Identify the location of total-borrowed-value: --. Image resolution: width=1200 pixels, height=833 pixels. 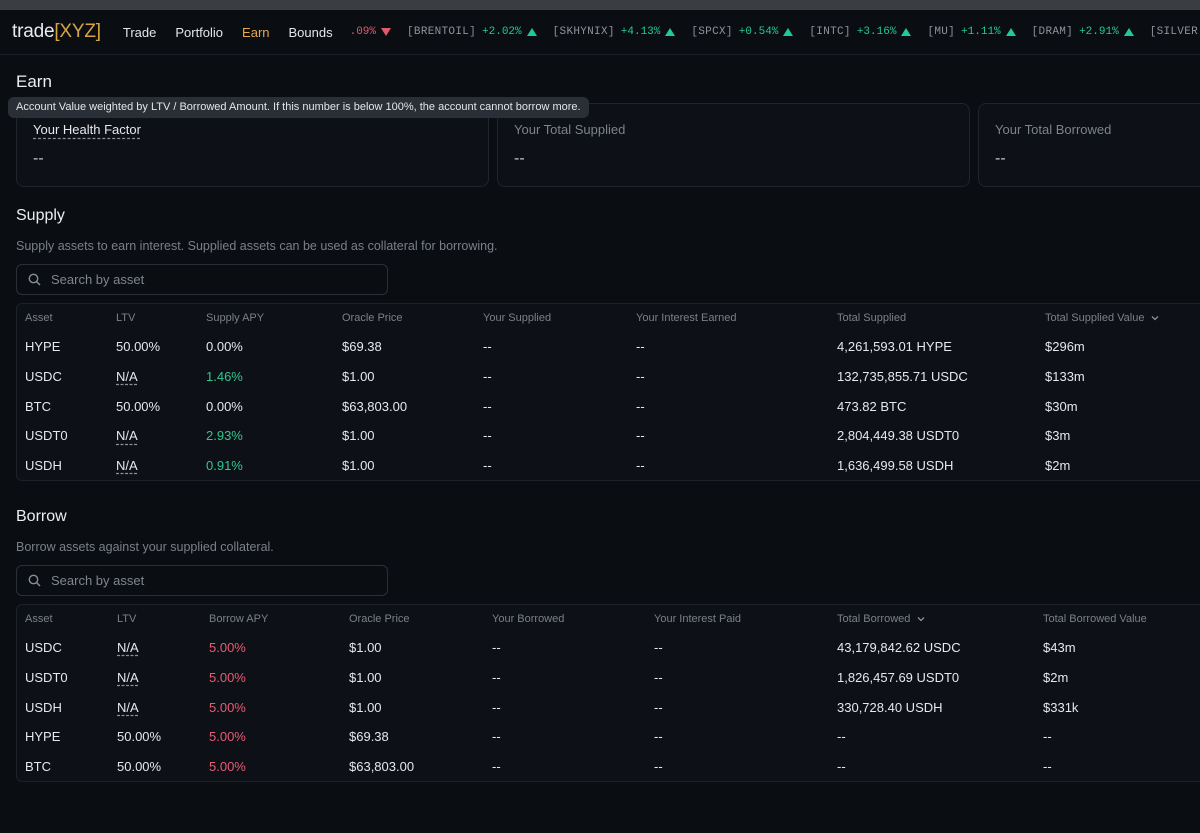
(1000, 158).